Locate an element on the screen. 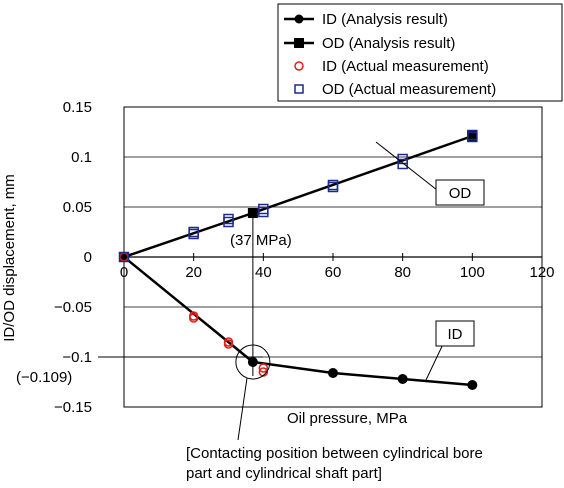 Image resolution: width=564 pixels, height=488 pixels. contact-point-circle is located at coordinates (253, 362).